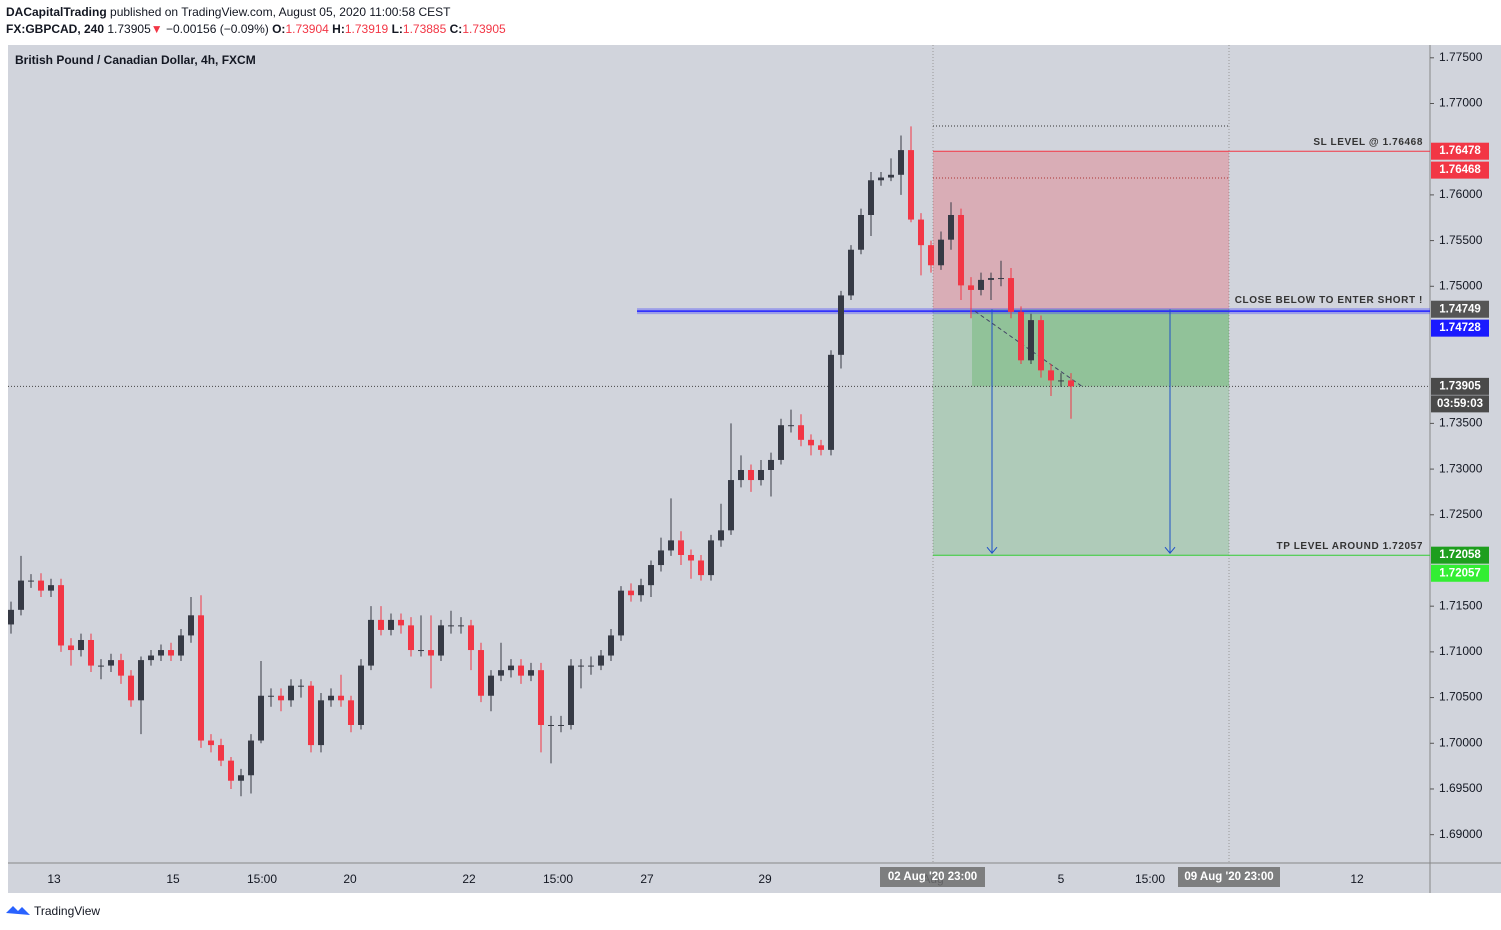 This screenshot has height=930, width=1501. What do you see at coordinates (1461, 651) in the screenshot?
I see `y-tick-label: 1.71000` at bounding box center [1461, 651].